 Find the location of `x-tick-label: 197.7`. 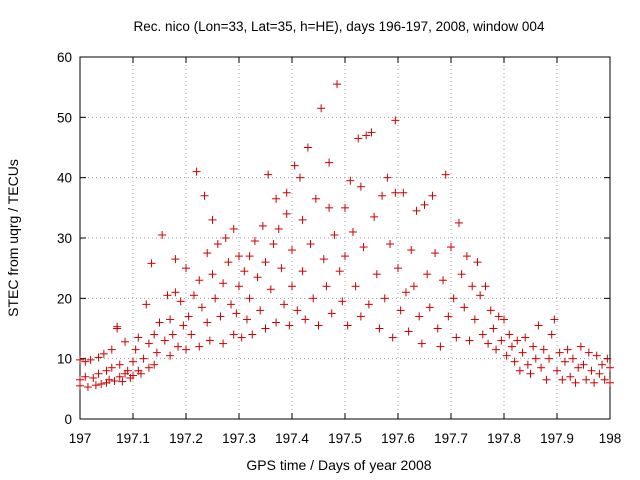

x-tick-label: 197.7 is located at coordinates (451, 438).